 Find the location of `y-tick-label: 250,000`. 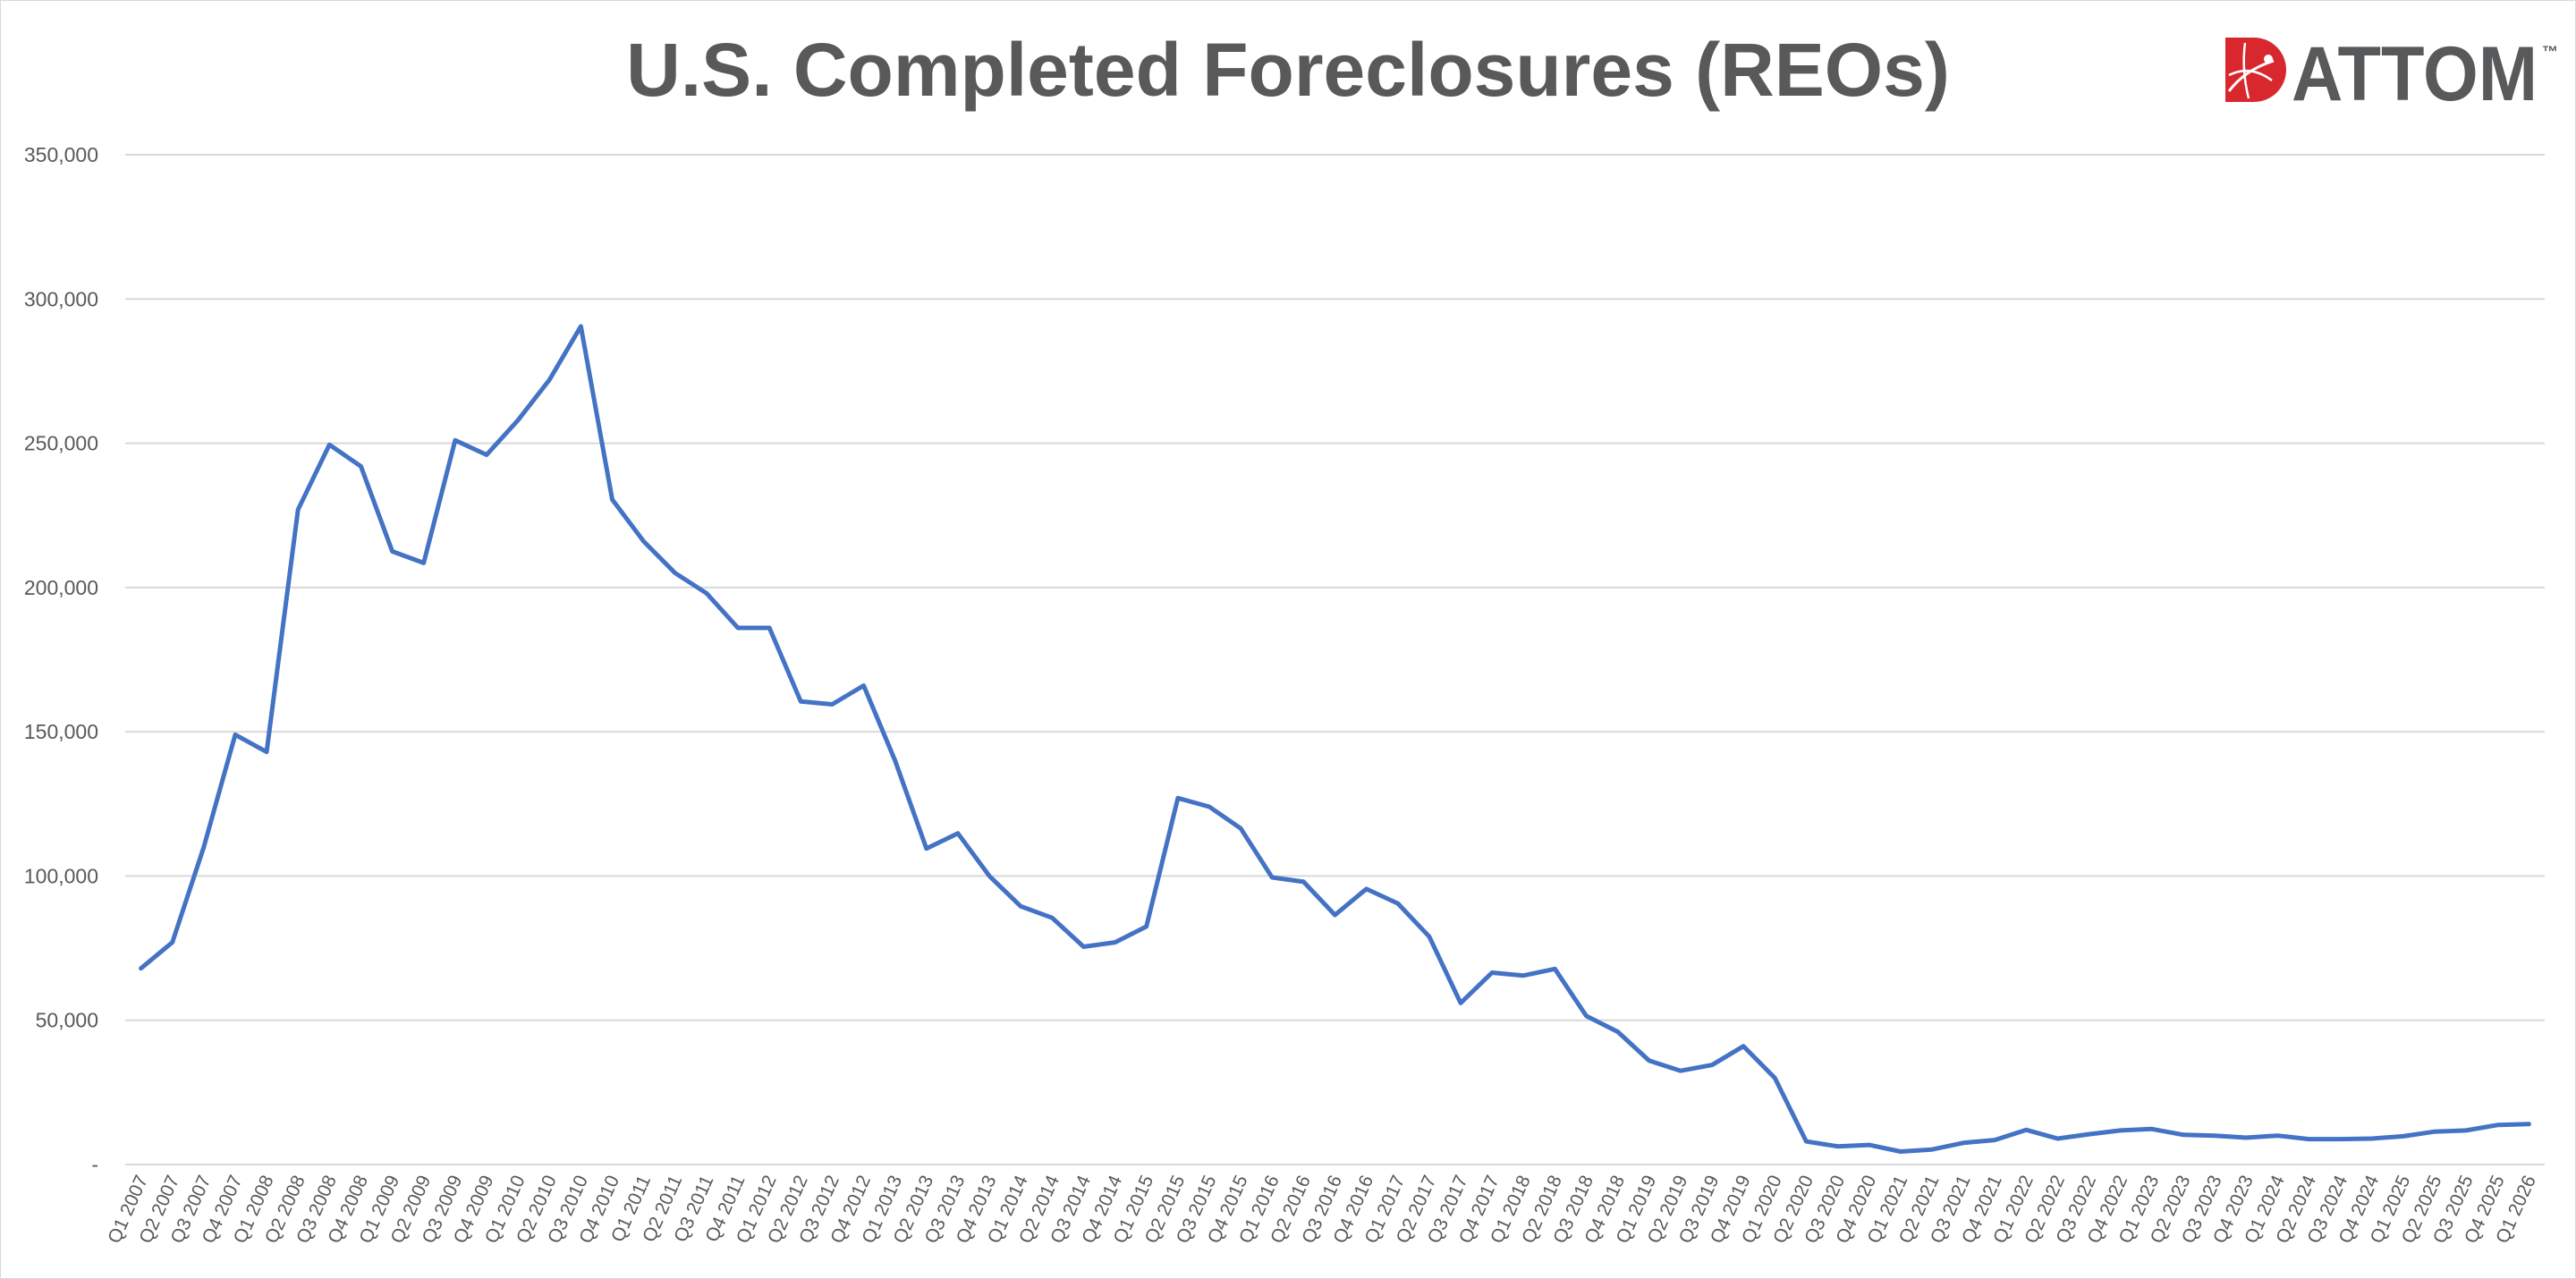

y-tick-label: 250,000 is located at coordinates (61, 444).